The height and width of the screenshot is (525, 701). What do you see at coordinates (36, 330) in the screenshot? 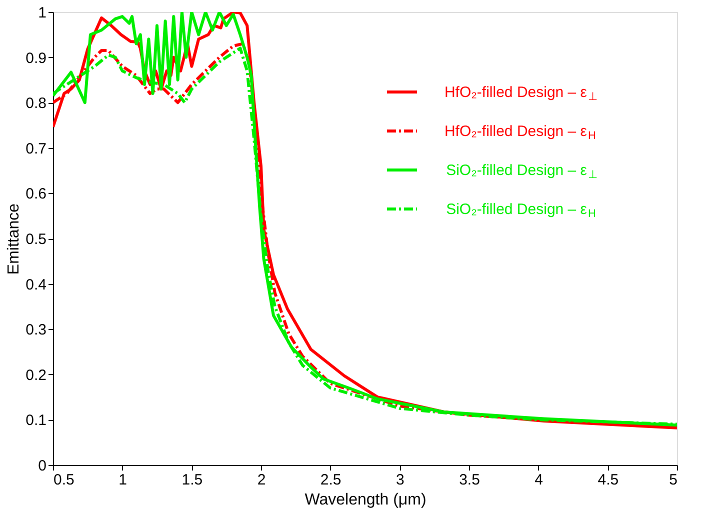
I see `y-tick-label: 0.3` at bounding box center [36, 330].